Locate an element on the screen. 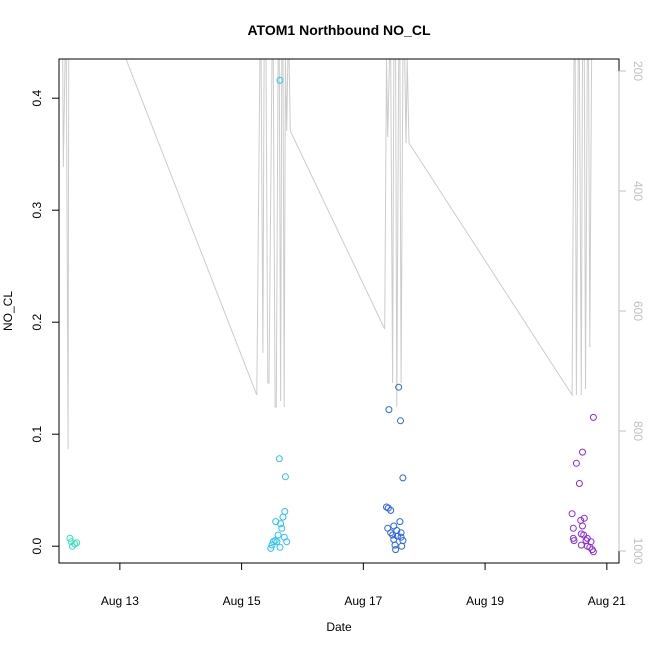  y-tick-label: 0.3 is located at coordinates (37, 210).